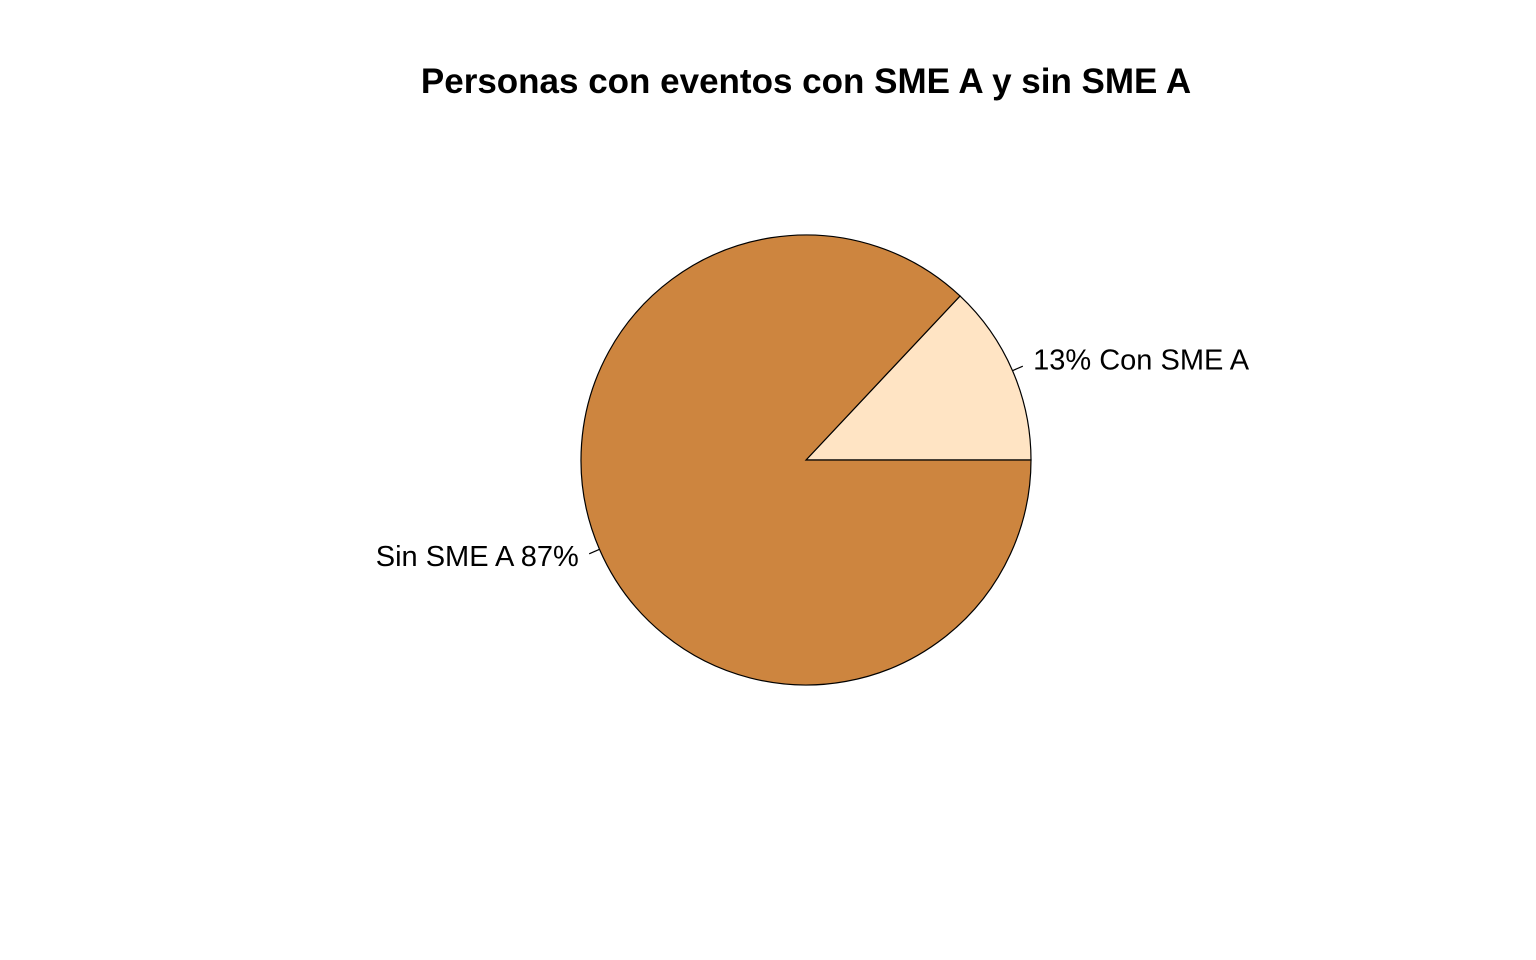 The height and width of the screenshot is (960, 1536). I want to click on pie-labels: 13% Con SME A Sin SME A 87%, so click(813, 458).